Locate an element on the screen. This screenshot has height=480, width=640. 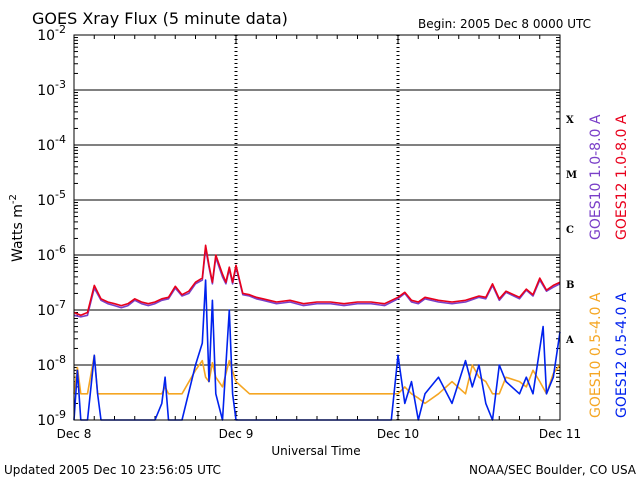
chart-title: GOES Xray Flux (5 minute data) is located at coordinates (160, 18).